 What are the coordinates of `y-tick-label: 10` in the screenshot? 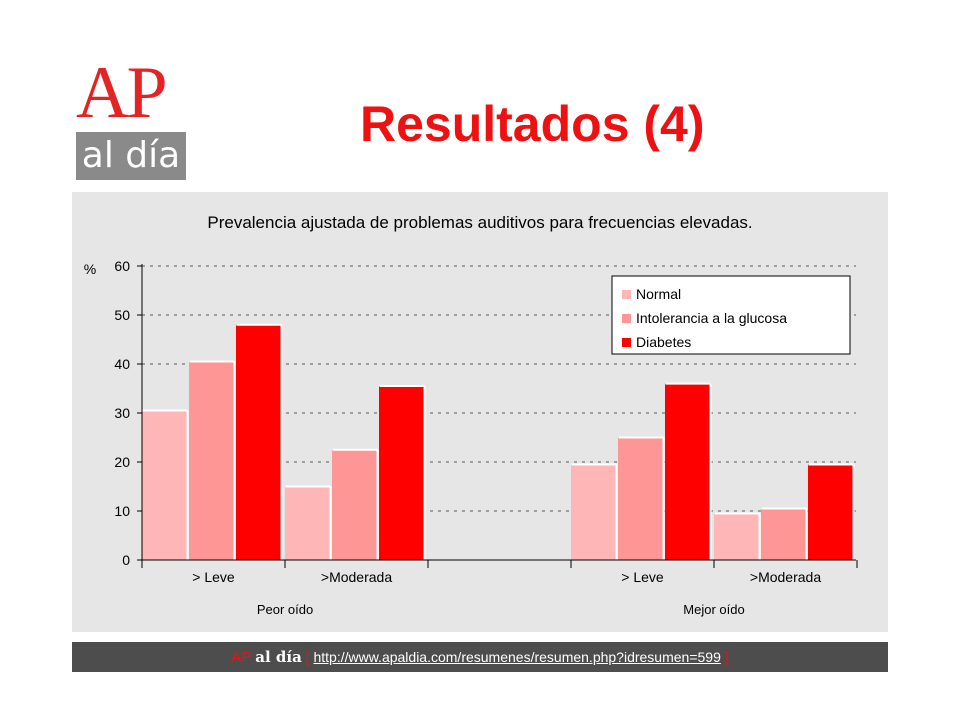 It's located at (122, 511).